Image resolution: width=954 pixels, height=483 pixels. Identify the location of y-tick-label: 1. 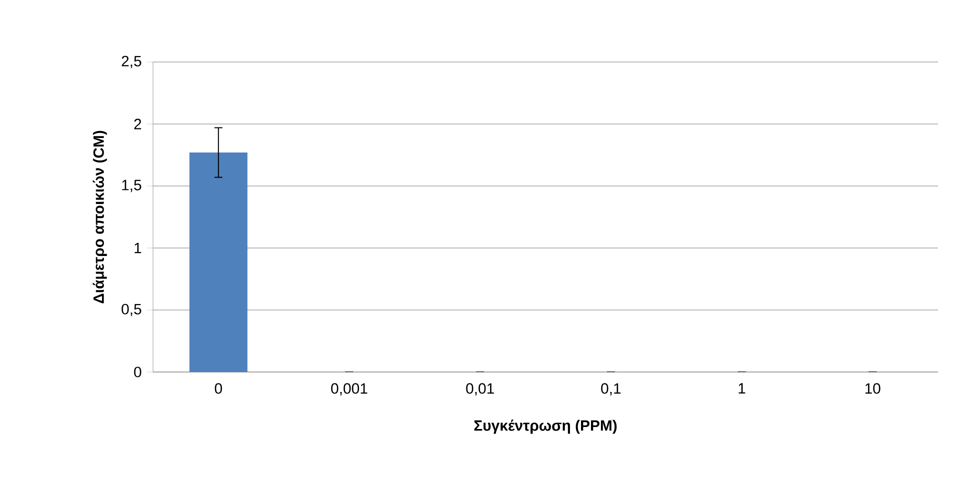
(138, 248).